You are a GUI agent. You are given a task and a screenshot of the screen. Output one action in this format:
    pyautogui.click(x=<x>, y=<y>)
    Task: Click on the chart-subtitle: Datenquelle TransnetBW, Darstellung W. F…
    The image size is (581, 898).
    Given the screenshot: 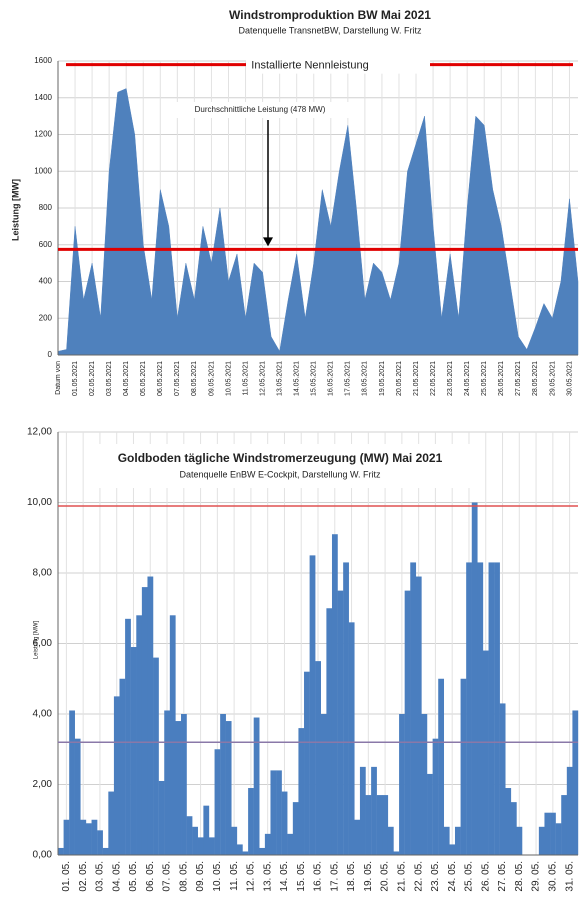 What is the action you would take?
    pyautogui.click(x=330, y=30)
    